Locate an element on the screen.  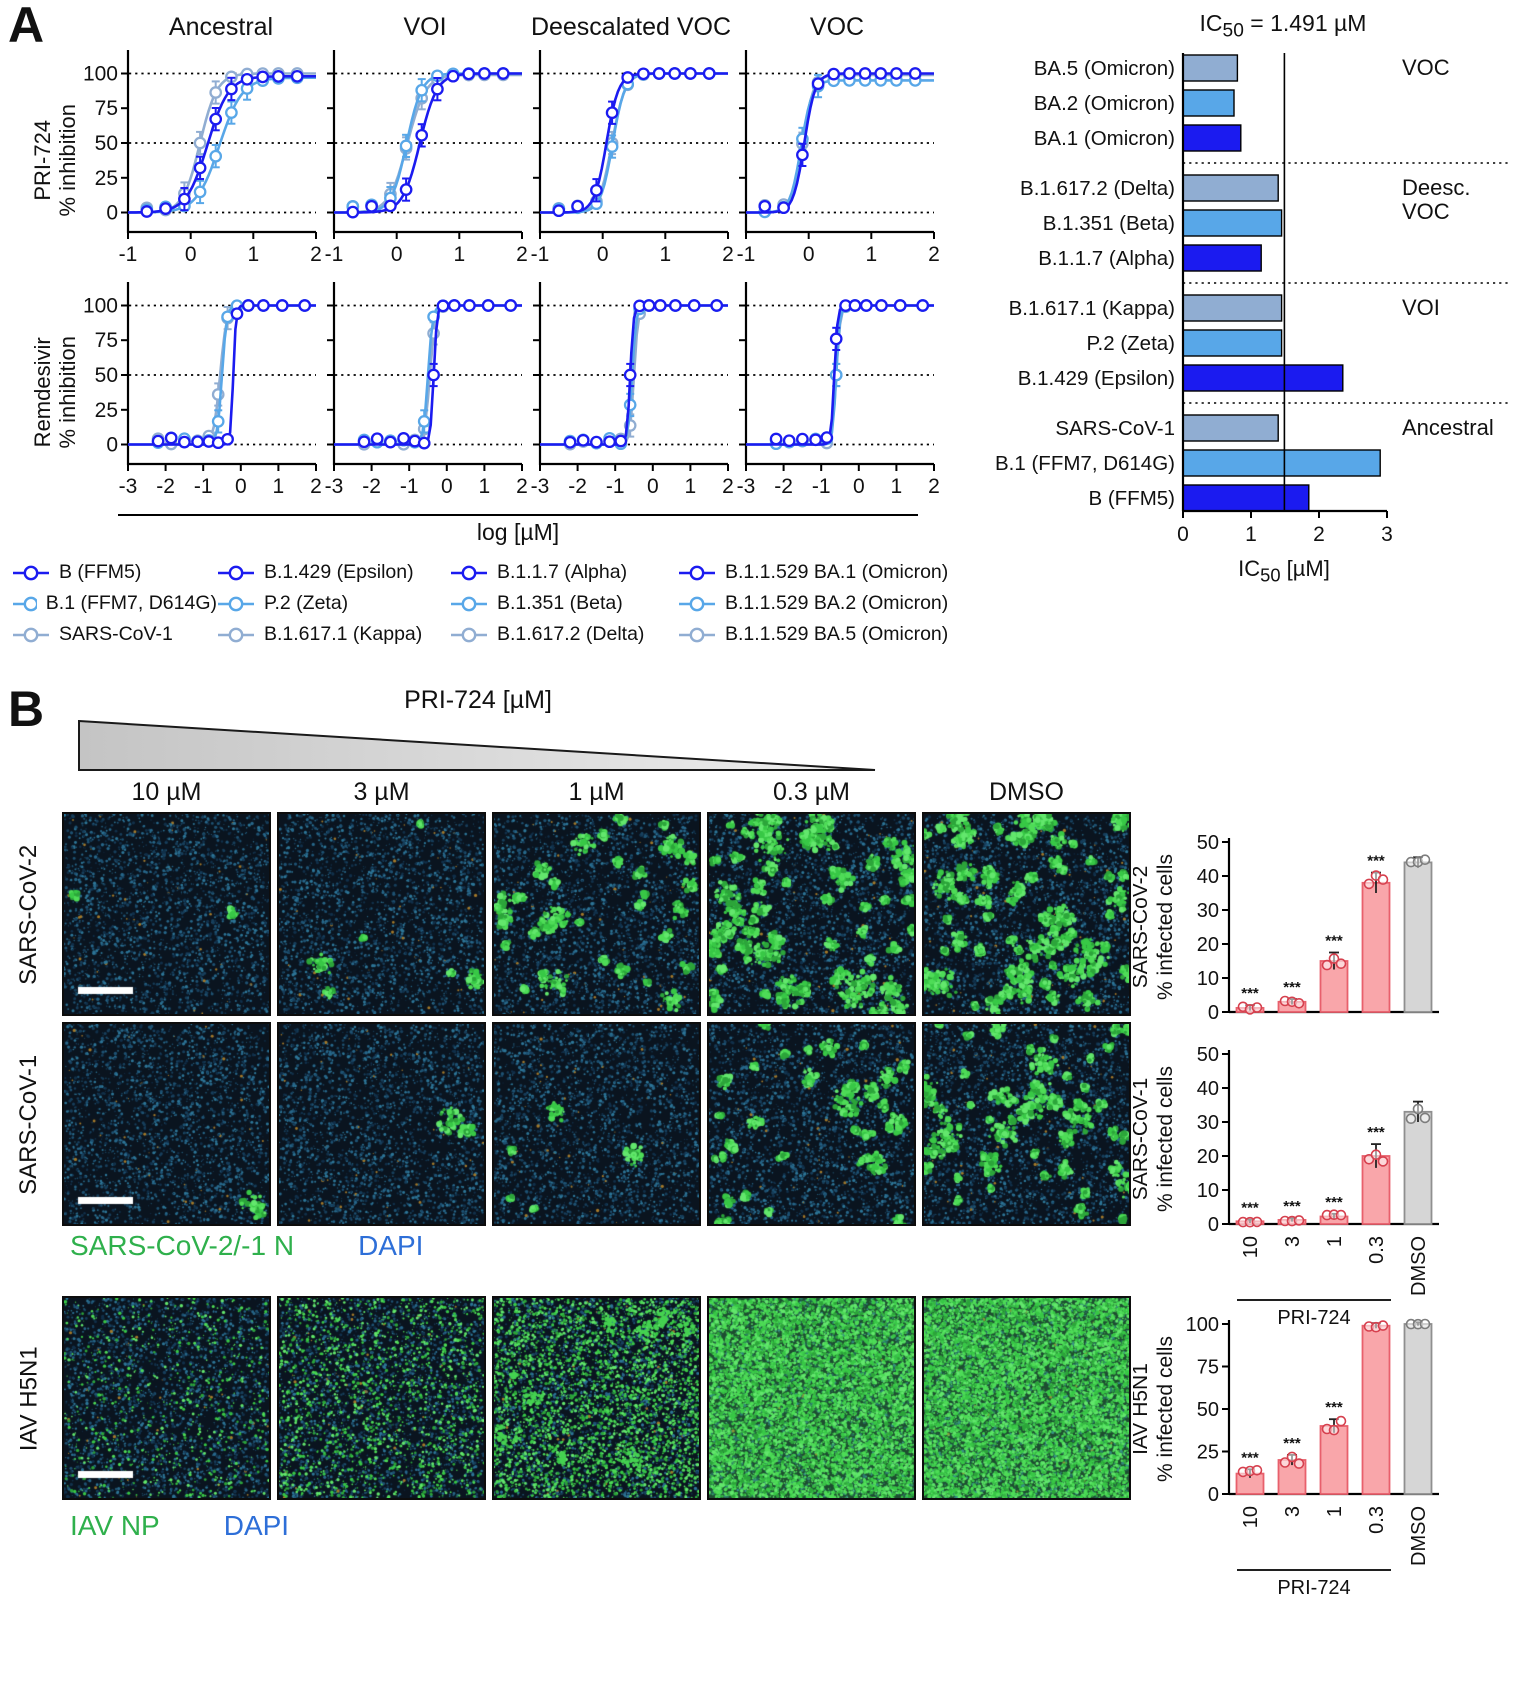
dose-row-label: Remdesivir% inhibition is located at coordinates (55, 392).